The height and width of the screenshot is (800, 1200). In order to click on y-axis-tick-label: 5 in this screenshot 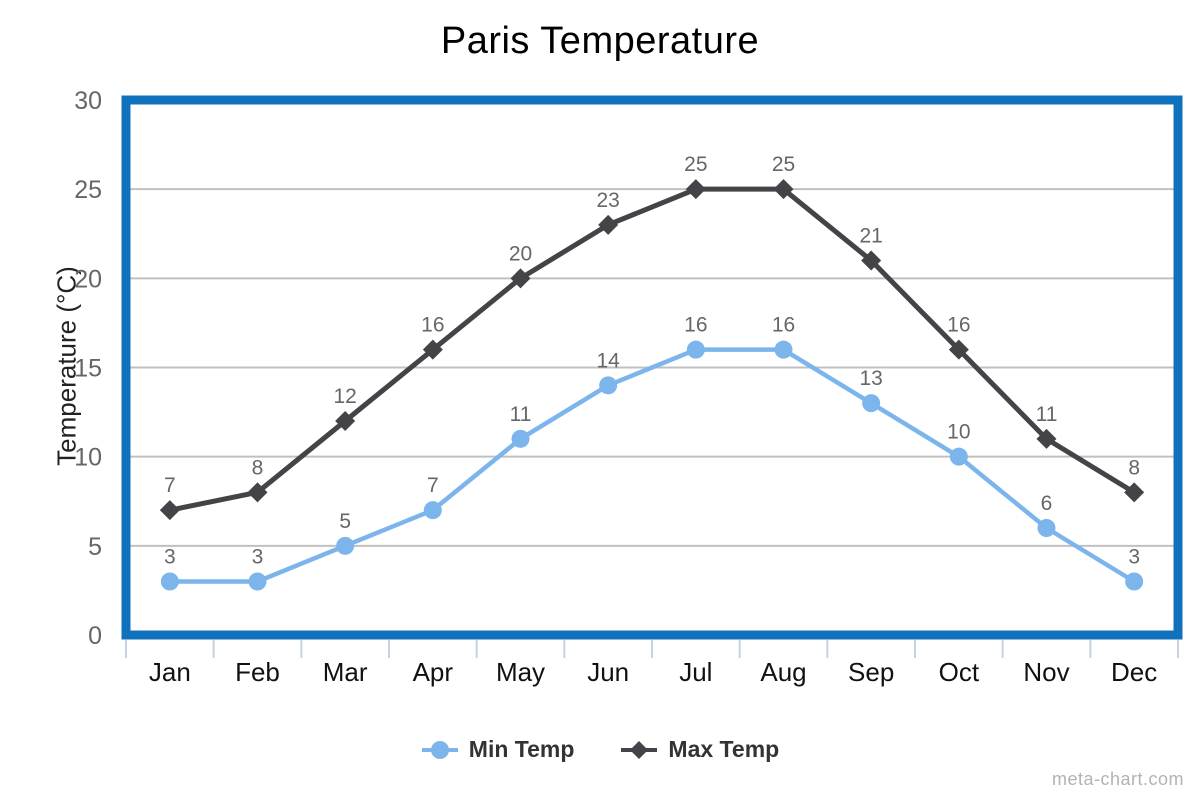, I will do `click(95, 547)`.